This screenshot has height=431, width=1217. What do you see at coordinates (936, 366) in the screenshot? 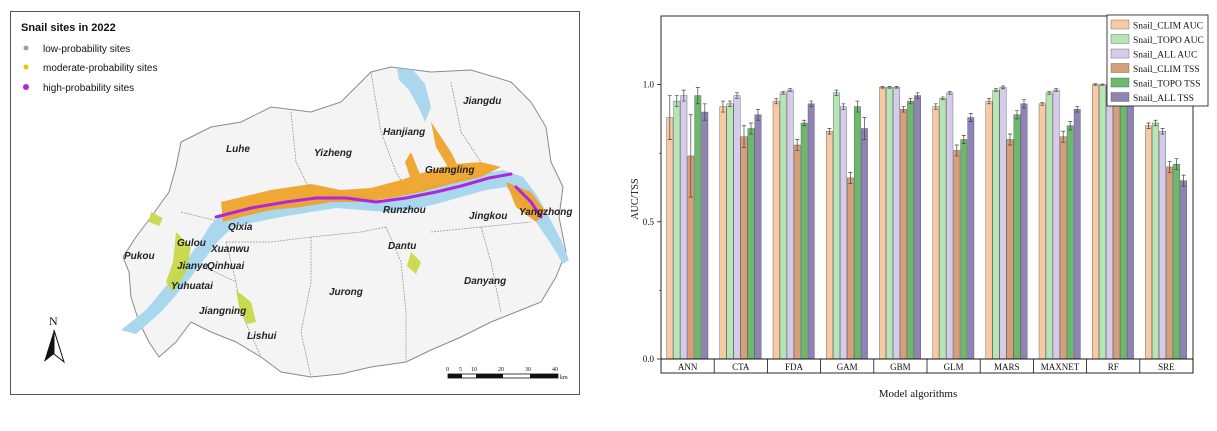
I see `category-labels: ANN CTA FDA GAM GBM GLM MARS MAXNET RF SRE` at bounding box center [936, 366].